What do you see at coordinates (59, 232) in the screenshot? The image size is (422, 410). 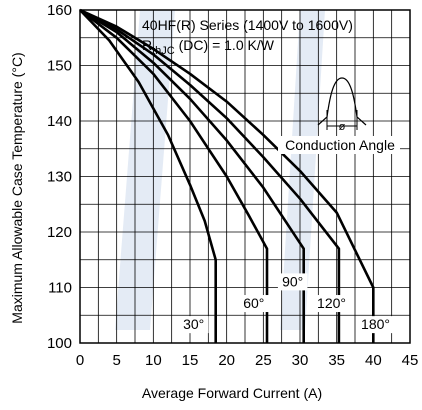 I see `y-tick-label: 120` at bounding box center [59, 232].